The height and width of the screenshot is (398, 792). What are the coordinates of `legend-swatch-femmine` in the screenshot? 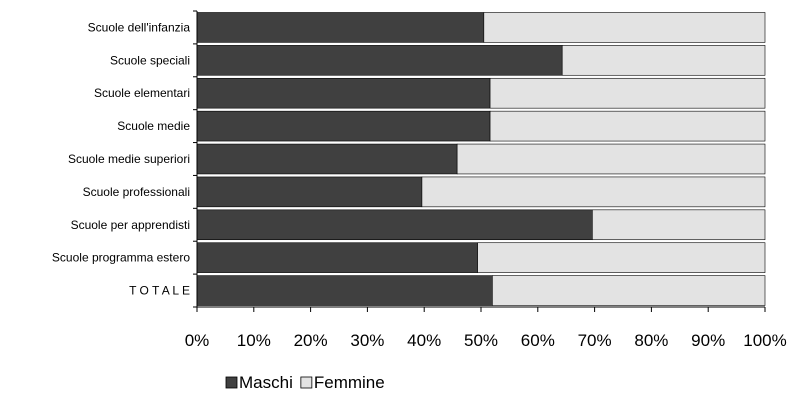 It's located at (306, 382).